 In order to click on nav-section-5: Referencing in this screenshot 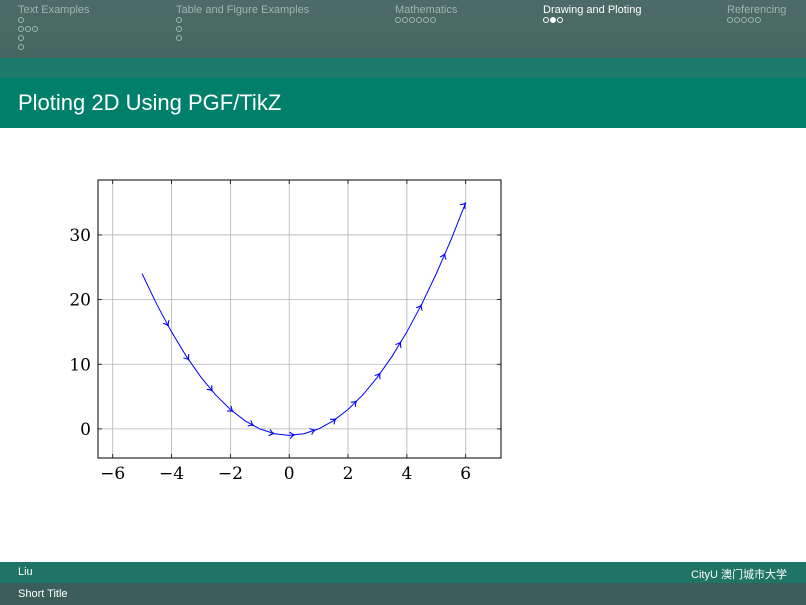, I will do `click(756, 15)`.